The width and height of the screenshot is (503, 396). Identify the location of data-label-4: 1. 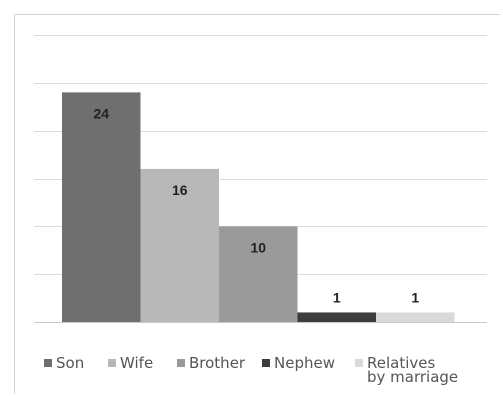
(415, 297).